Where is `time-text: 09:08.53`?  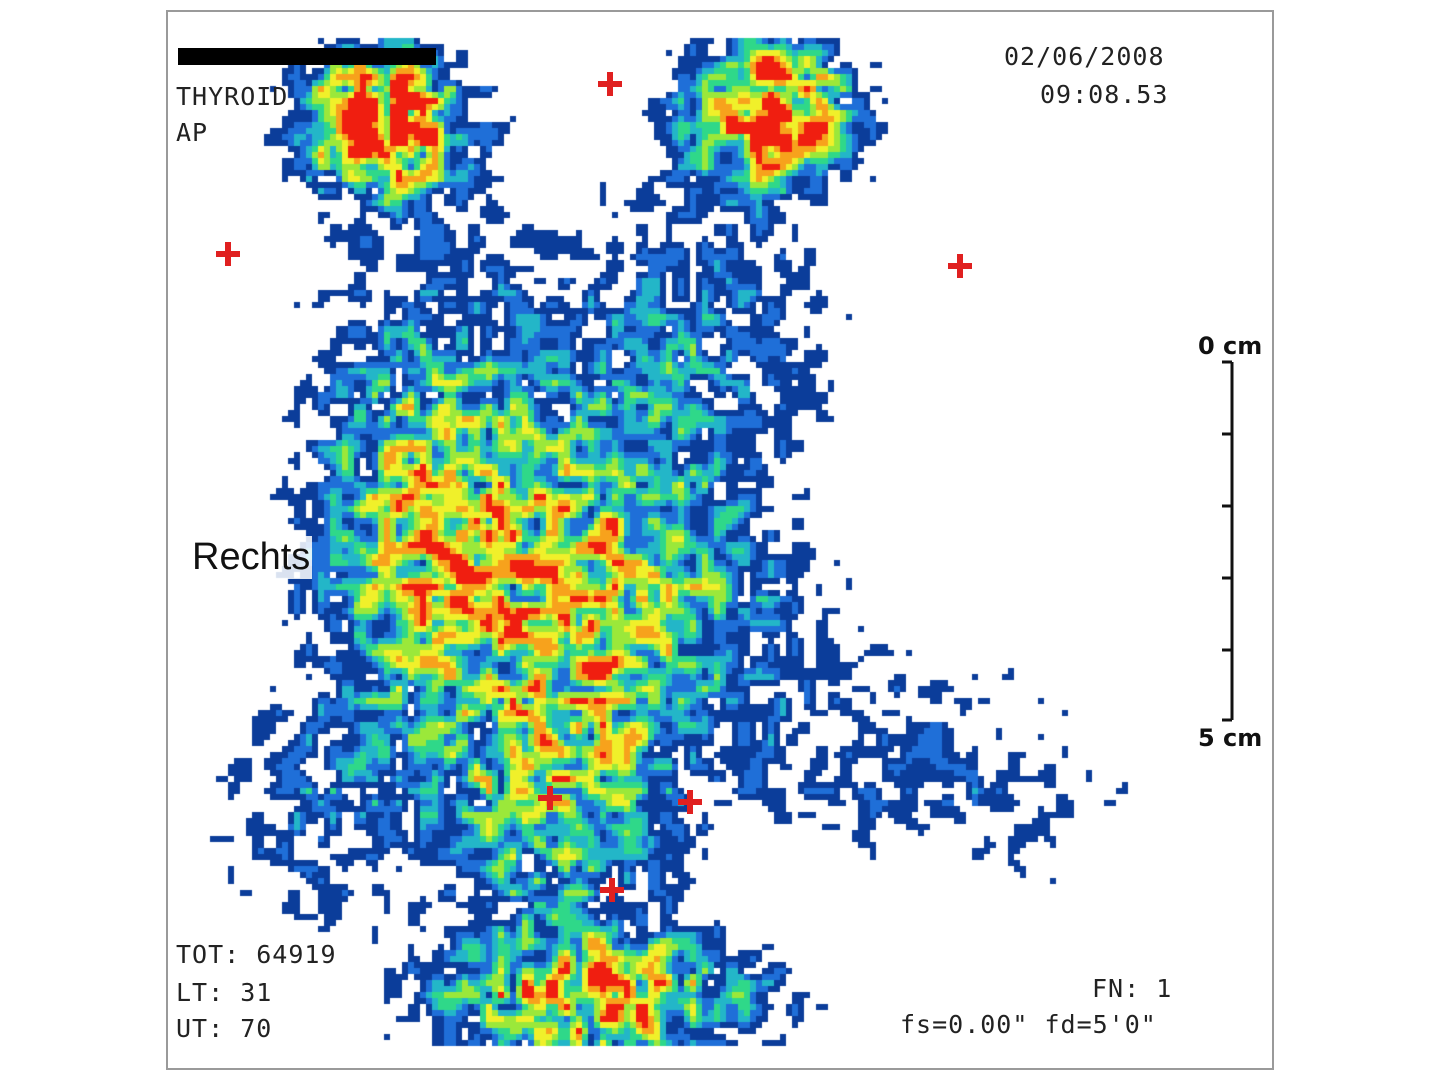
time-text: 09:08.53 is located at coordinates (1104, 94).